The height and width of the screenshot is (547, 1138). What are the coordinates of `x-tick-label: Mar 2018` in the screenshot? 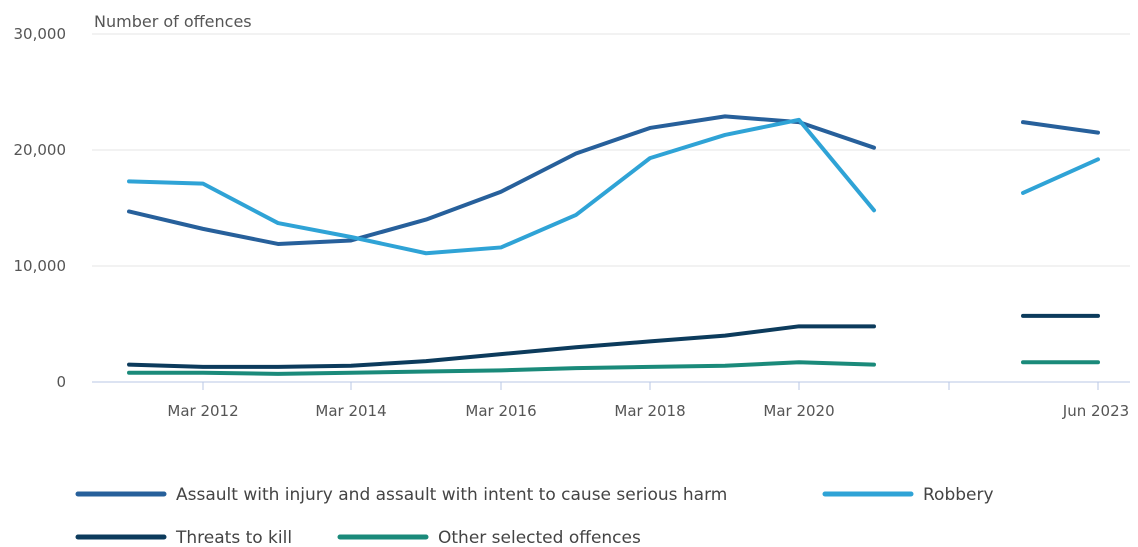 It's located at (649, 411).